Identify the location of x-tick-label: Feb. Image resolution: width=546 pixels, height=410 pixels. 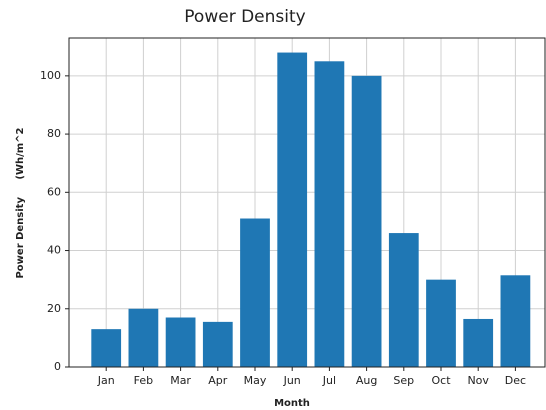
(143, 380).